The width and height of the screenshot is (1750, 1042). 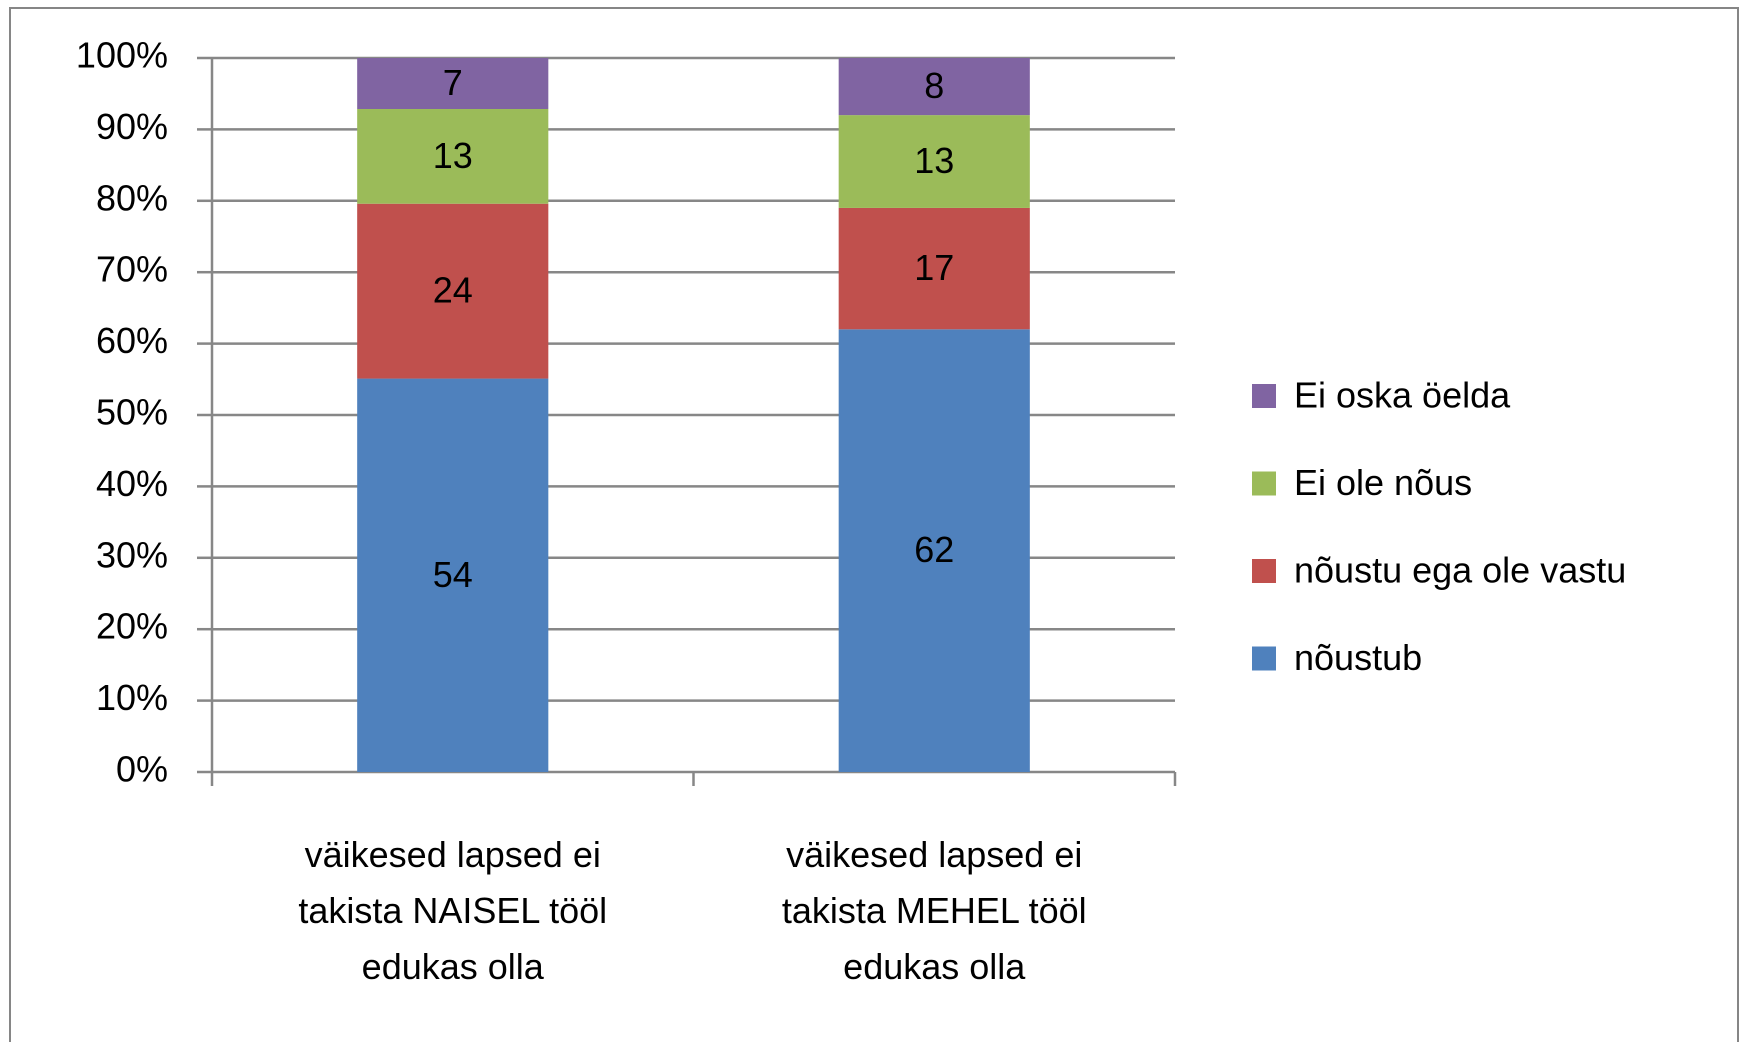 What do you see at coordinates (132, 697) in the screenshot?
I see `y-tick-label: 10%` at bounding box center [132, 697].